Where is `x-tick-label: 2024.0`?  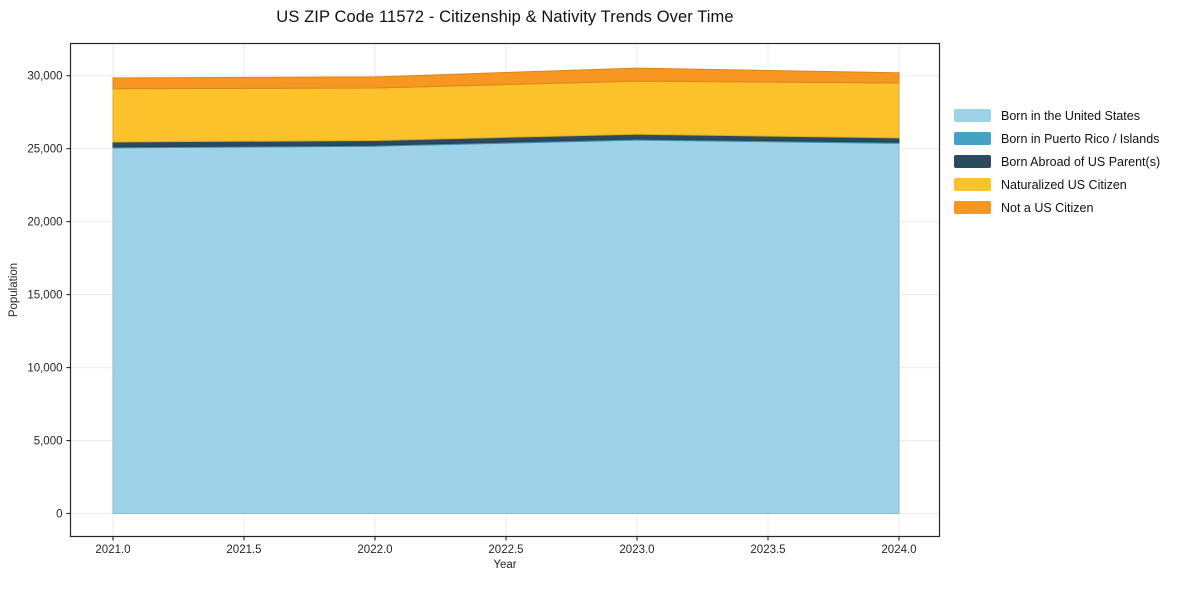
x-tick-label: 2024.0 is located at coordinates (898, 550).